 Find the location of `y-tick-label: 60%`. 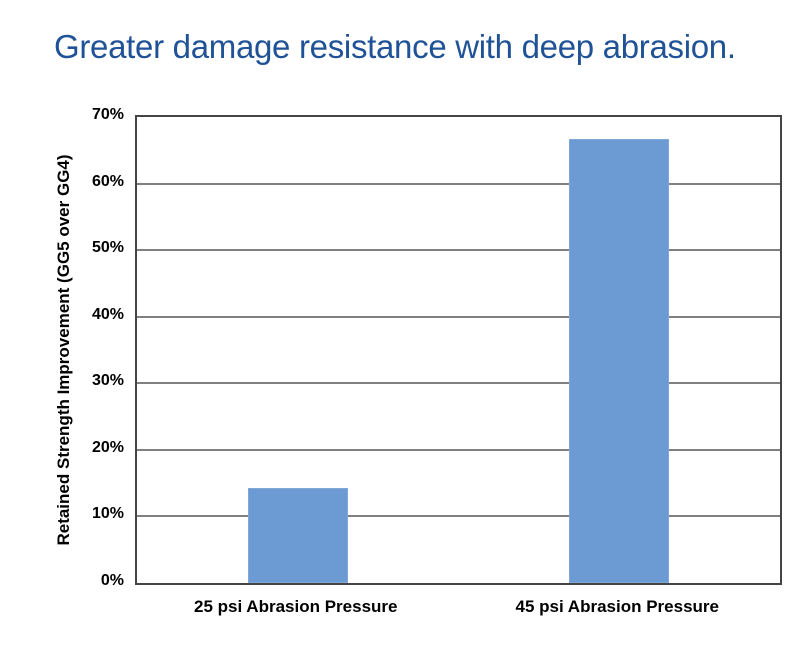

y-tick-label: 60% is located at coordinates (107, 181).